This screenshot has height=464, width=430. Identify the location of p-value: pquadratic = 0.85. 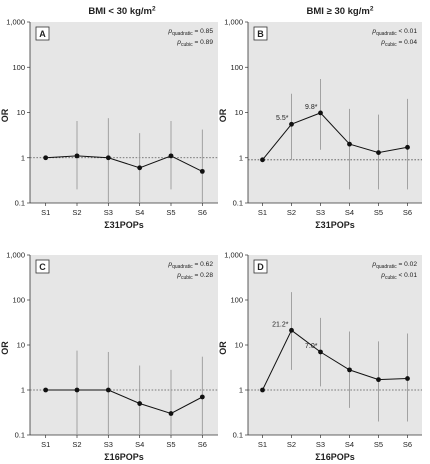
(190, 32).